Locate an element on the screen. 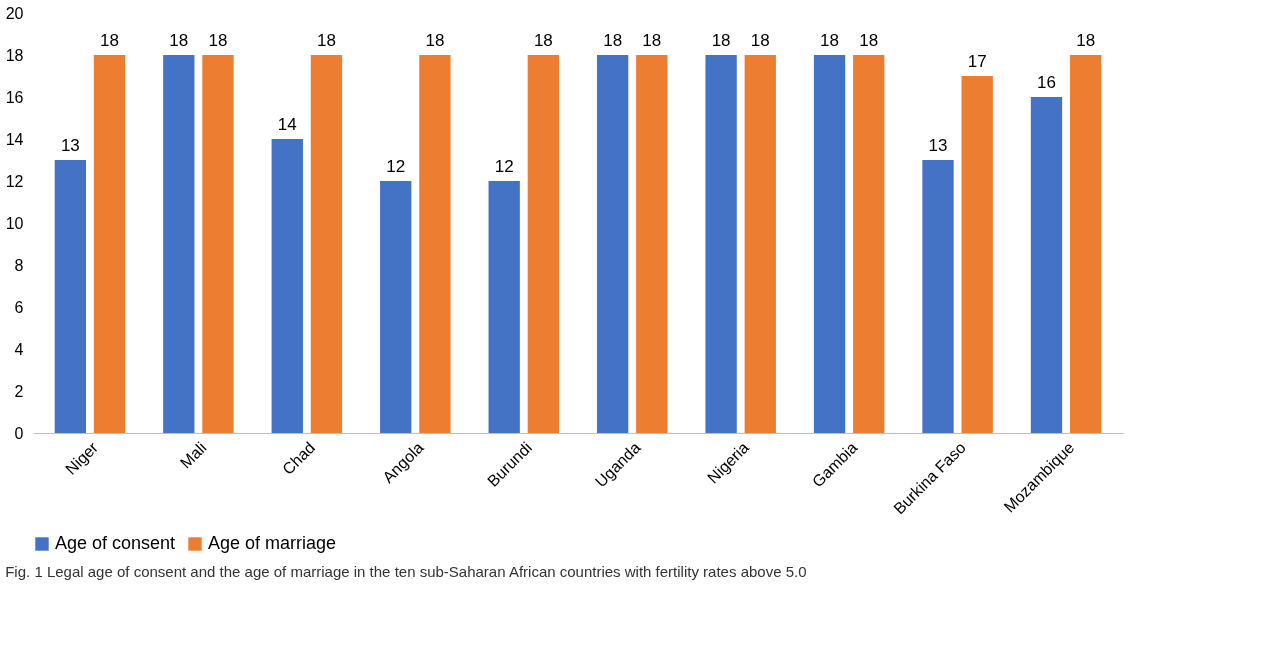  y-tick-label: 8 is located at coordinates (19, 265).